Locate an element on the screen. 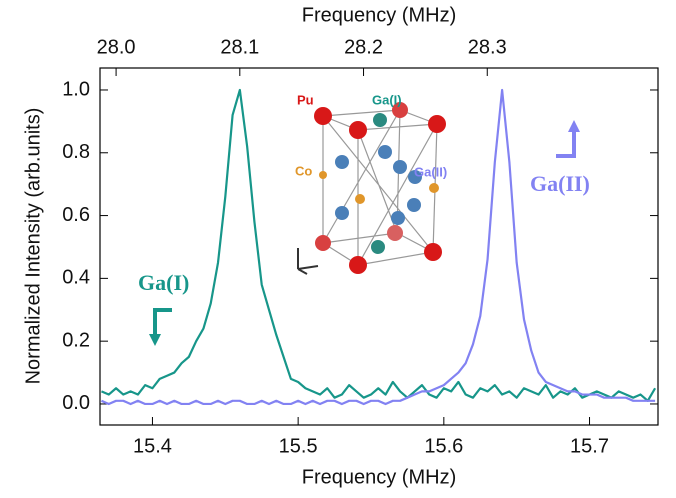  y-tick-label: 0.4 is located at coordinates (76, 278).